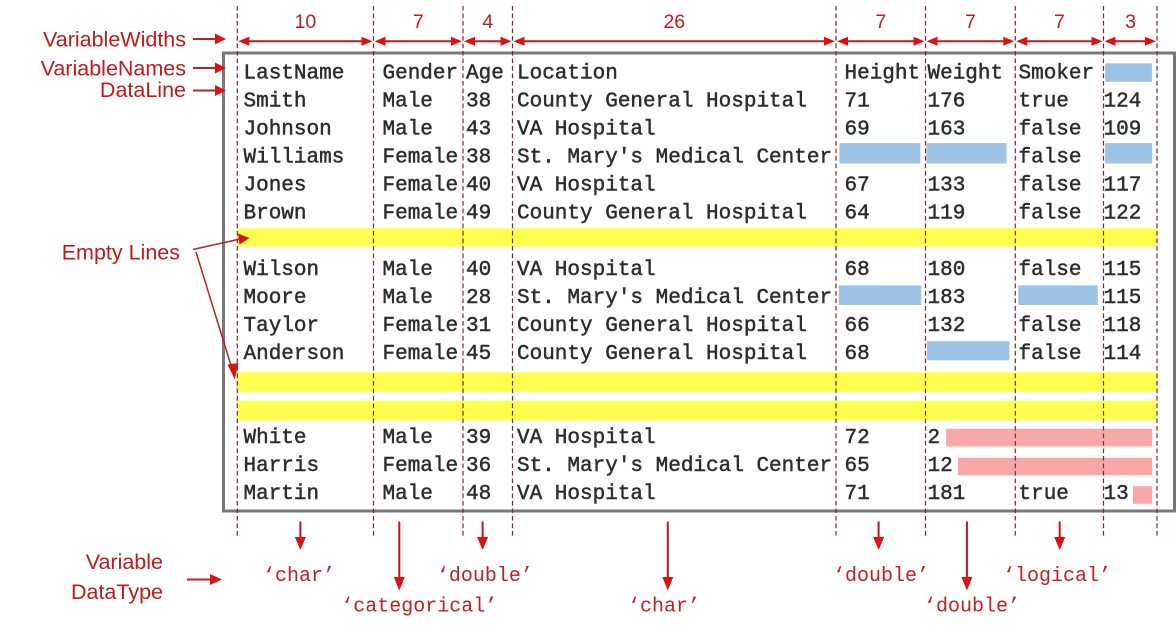  Describe the element at coordinates (419, 607) in the screenshot. I see `svg-text: ‘categorical’` at that location.